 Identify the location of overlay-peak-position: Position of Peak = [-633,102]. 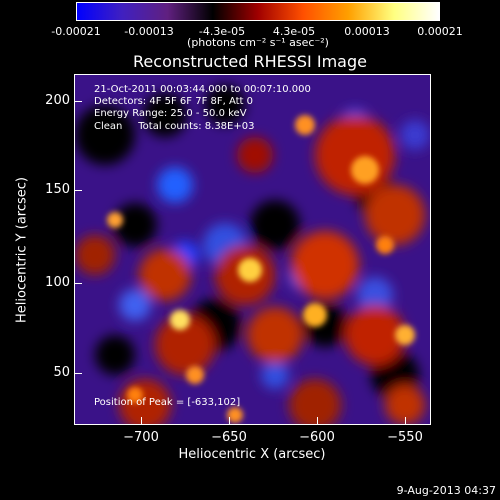
(167, 402).